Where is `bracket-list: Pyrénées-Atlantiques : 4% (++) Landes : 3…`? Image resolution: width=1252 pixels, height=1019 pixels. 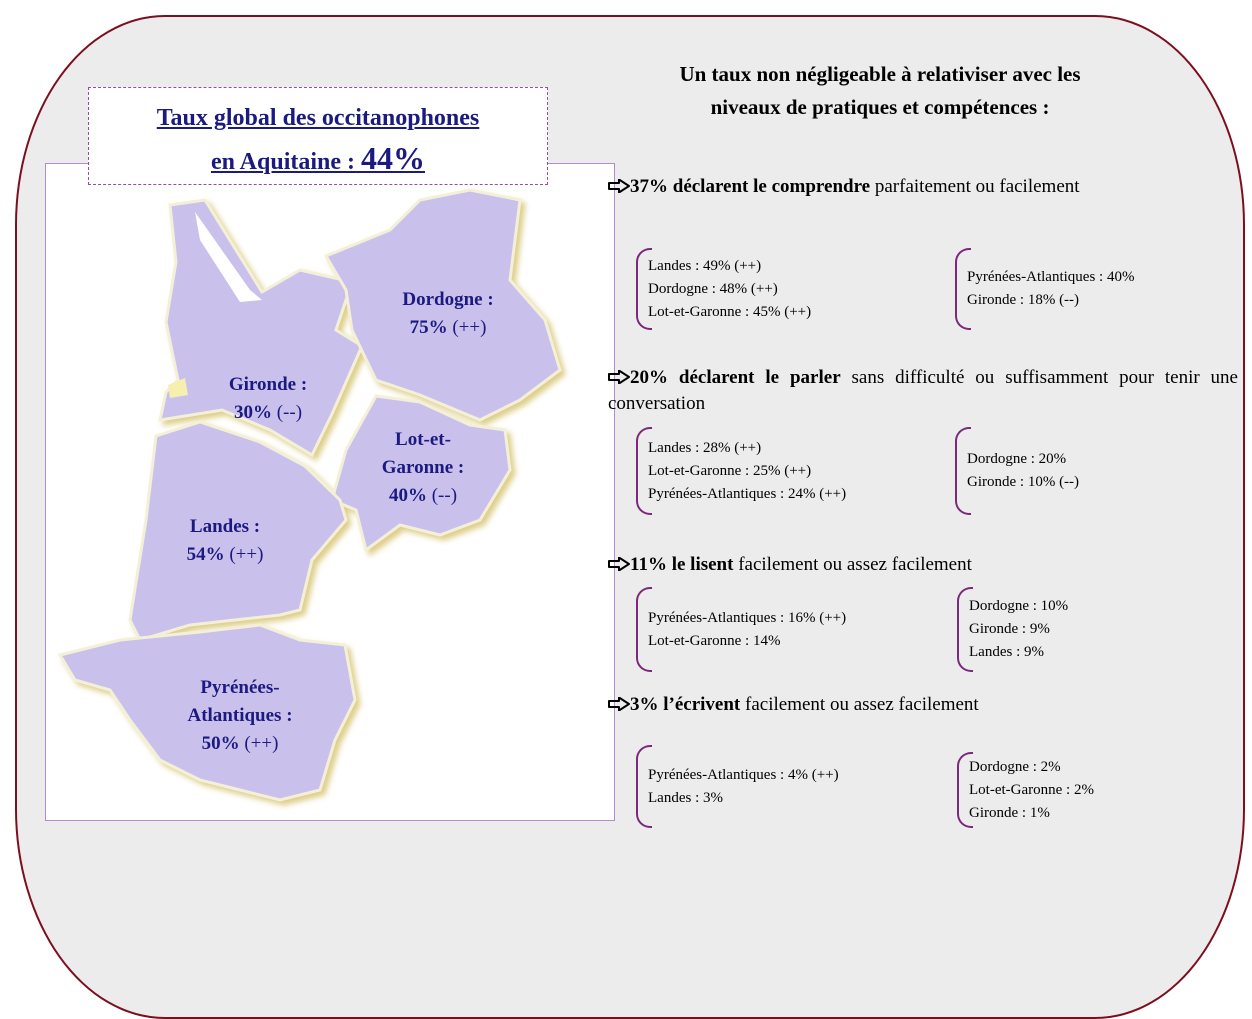
bracket-list: Pyrénées-Atlantiques : 4% (++) Landes : 3… is located at coordinates (737, 786).